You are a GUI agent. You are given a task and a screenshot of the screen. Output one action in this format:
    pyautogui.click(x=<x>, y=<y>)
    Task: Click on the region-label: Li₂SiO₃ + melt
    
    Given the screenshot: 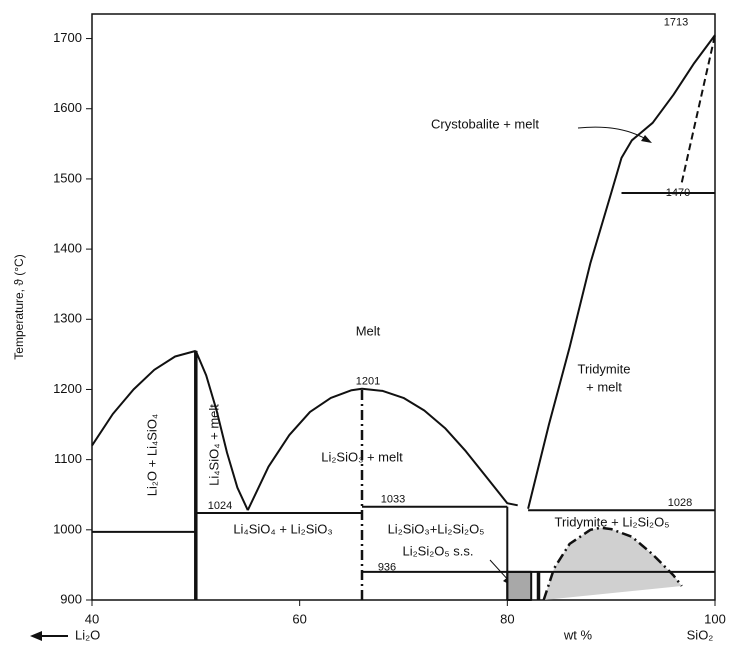 What is the action you would take?
    pyautogui.click(x=362, y=456)
    